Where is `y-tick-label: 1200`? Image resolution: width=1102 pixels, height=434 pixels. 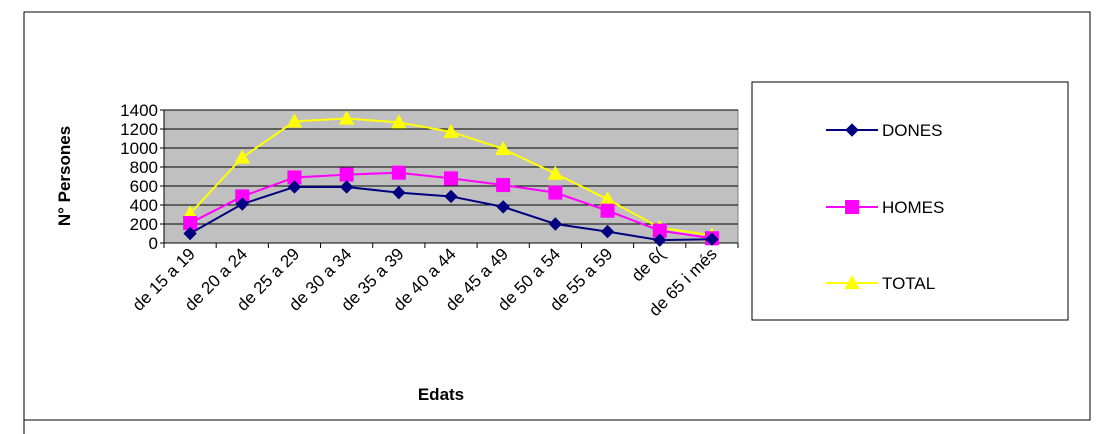 y-tick-label: 1200 is located at coordinates (139, 129).